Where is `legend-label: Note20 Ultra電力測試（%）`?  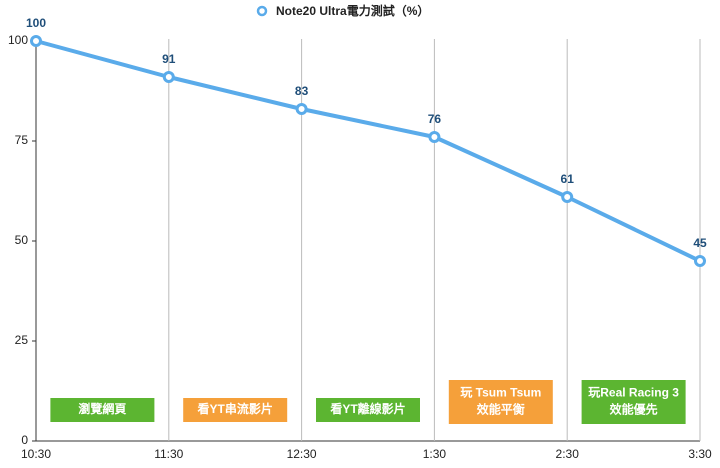 legend-label: Note20 Ultra電力測試（%） is located at coordinates (352, 10).